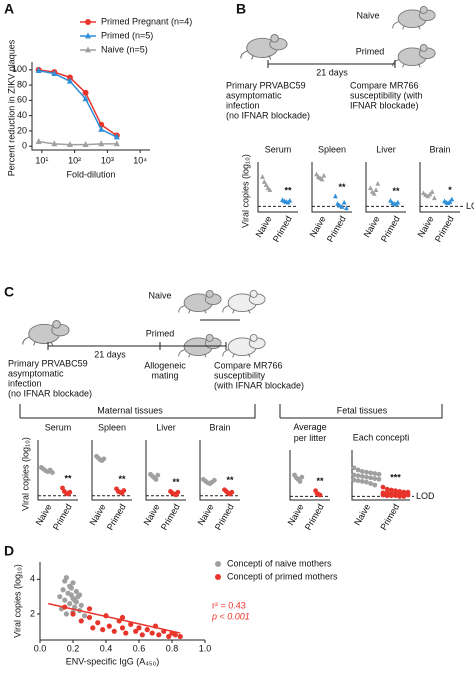  What do you see at coordinates (74, 160) in the screenshot?
I see `x-tick-label: 10²` at bounding box center [74, 160].